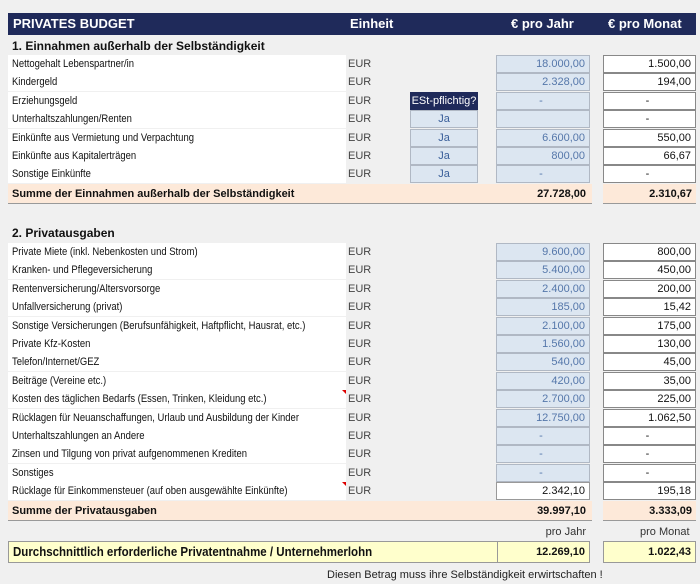 This screenshot has width=700, height=584. I want to click on row-label: Private Kfz-Kosten, so click(51, 344).